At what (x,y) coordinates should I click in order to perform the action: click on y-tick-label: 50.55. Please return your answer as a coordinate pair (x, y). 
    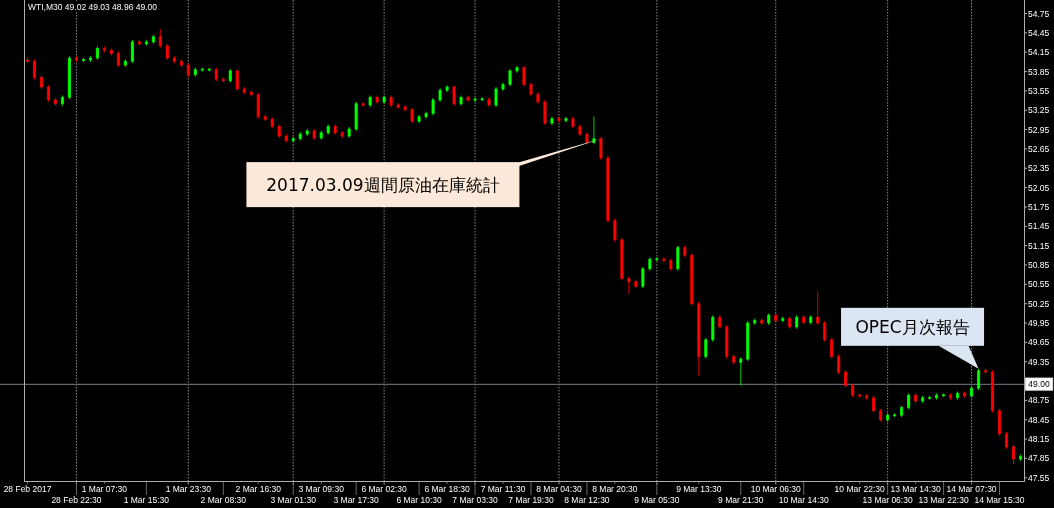
    Looking at the image, I should click on (1039, 284).